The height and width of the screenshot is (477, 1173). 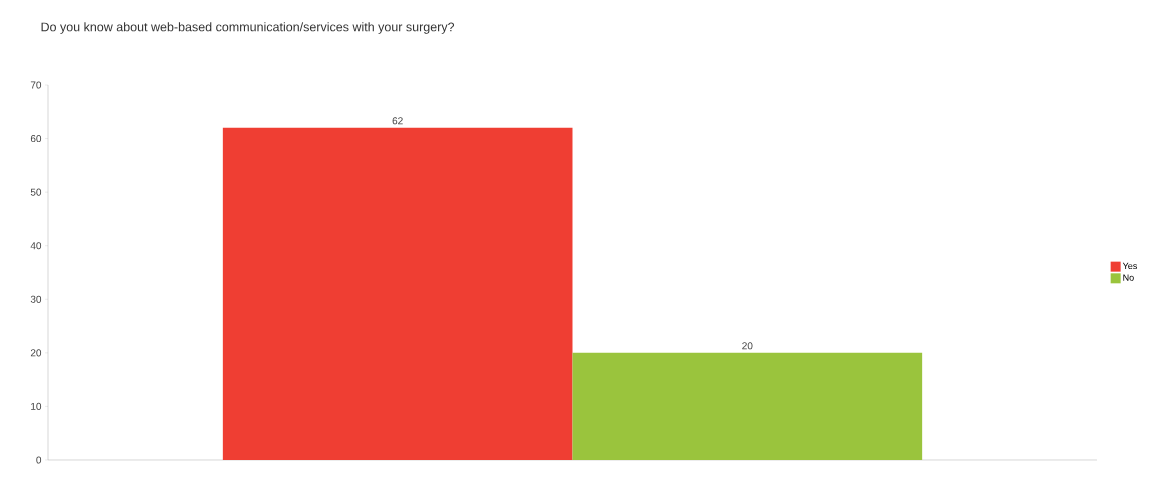 What do you see at coordinates (36, 139) in the screenshot?
I see `y-tick-label: 60` at bounding box center [36, 139].